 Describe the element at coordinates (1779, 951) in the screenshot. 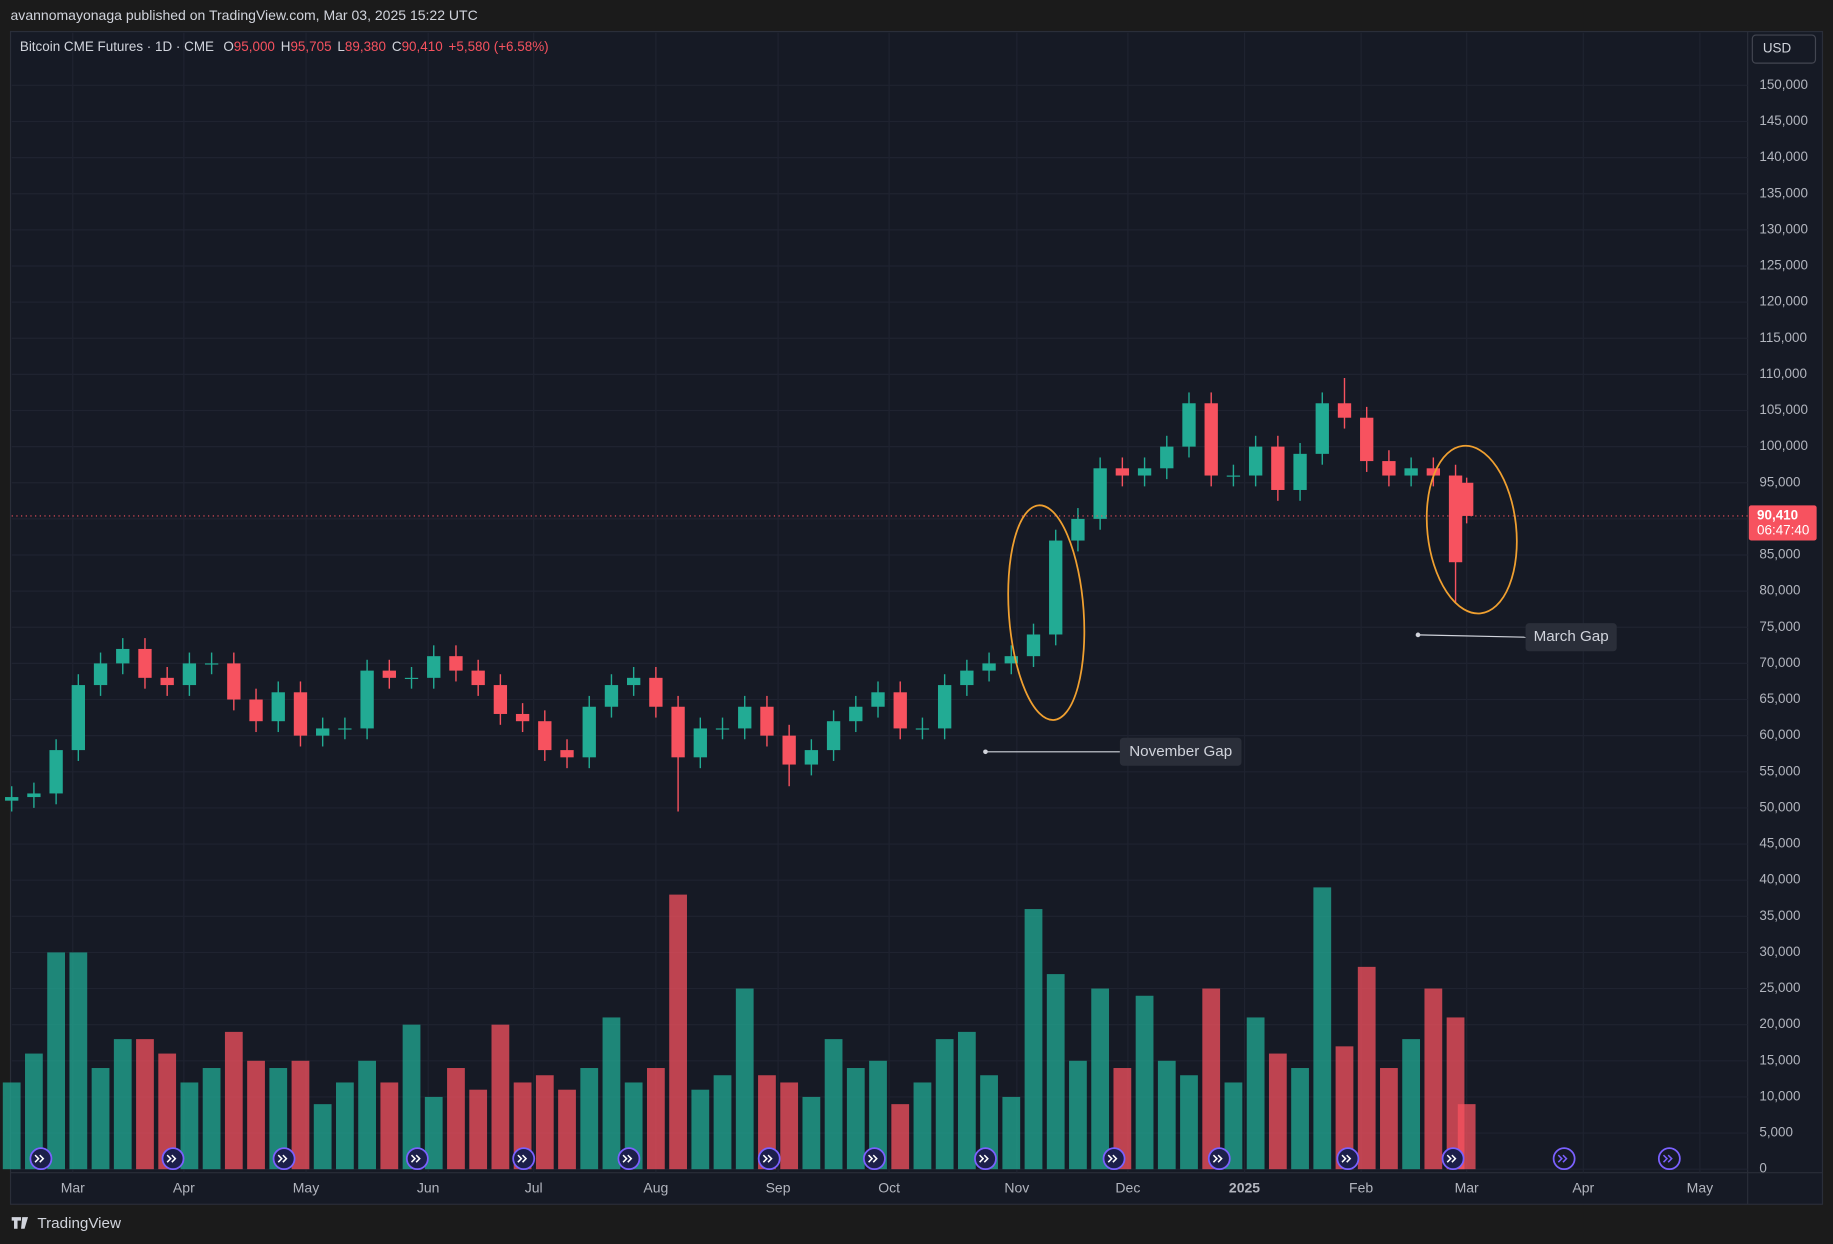

I see `y-tick-label: 30,000` at that location.